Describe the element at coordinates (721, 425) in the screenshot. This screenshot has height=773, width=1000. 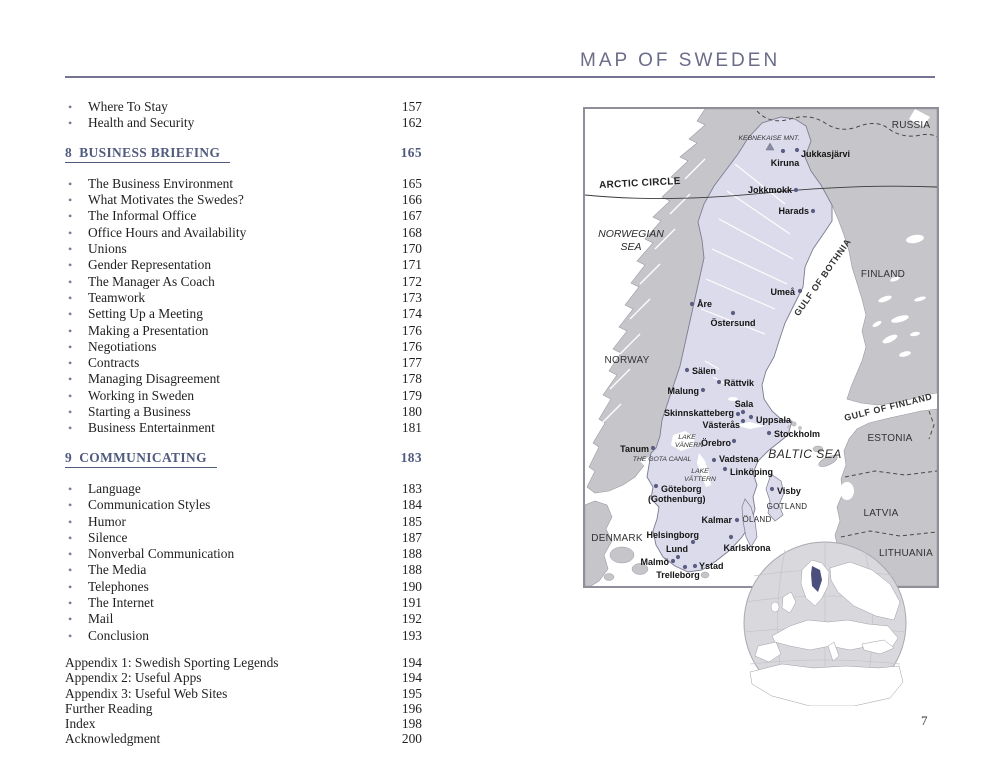
I see `city-label: Västerås` at that location.